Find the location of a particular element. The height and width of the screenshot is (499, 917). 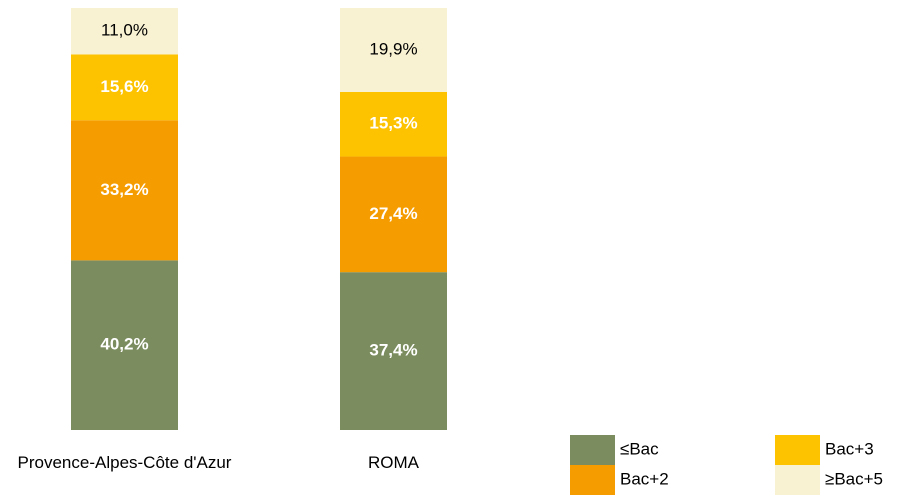

x-tick-label: Provence-Alpes-Côte d'Azur is located at coordinates (124, 462).